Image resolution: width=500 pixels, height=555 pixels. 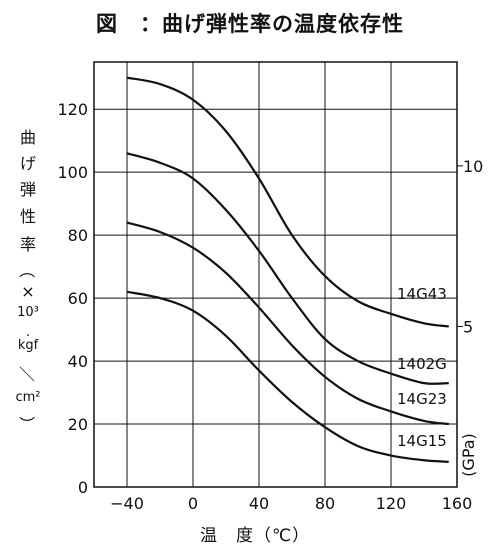 What do you see at coordinates (127, 503) in the screenshot?
I see `x-tick-label: −40` at bounding box center [127, 503].